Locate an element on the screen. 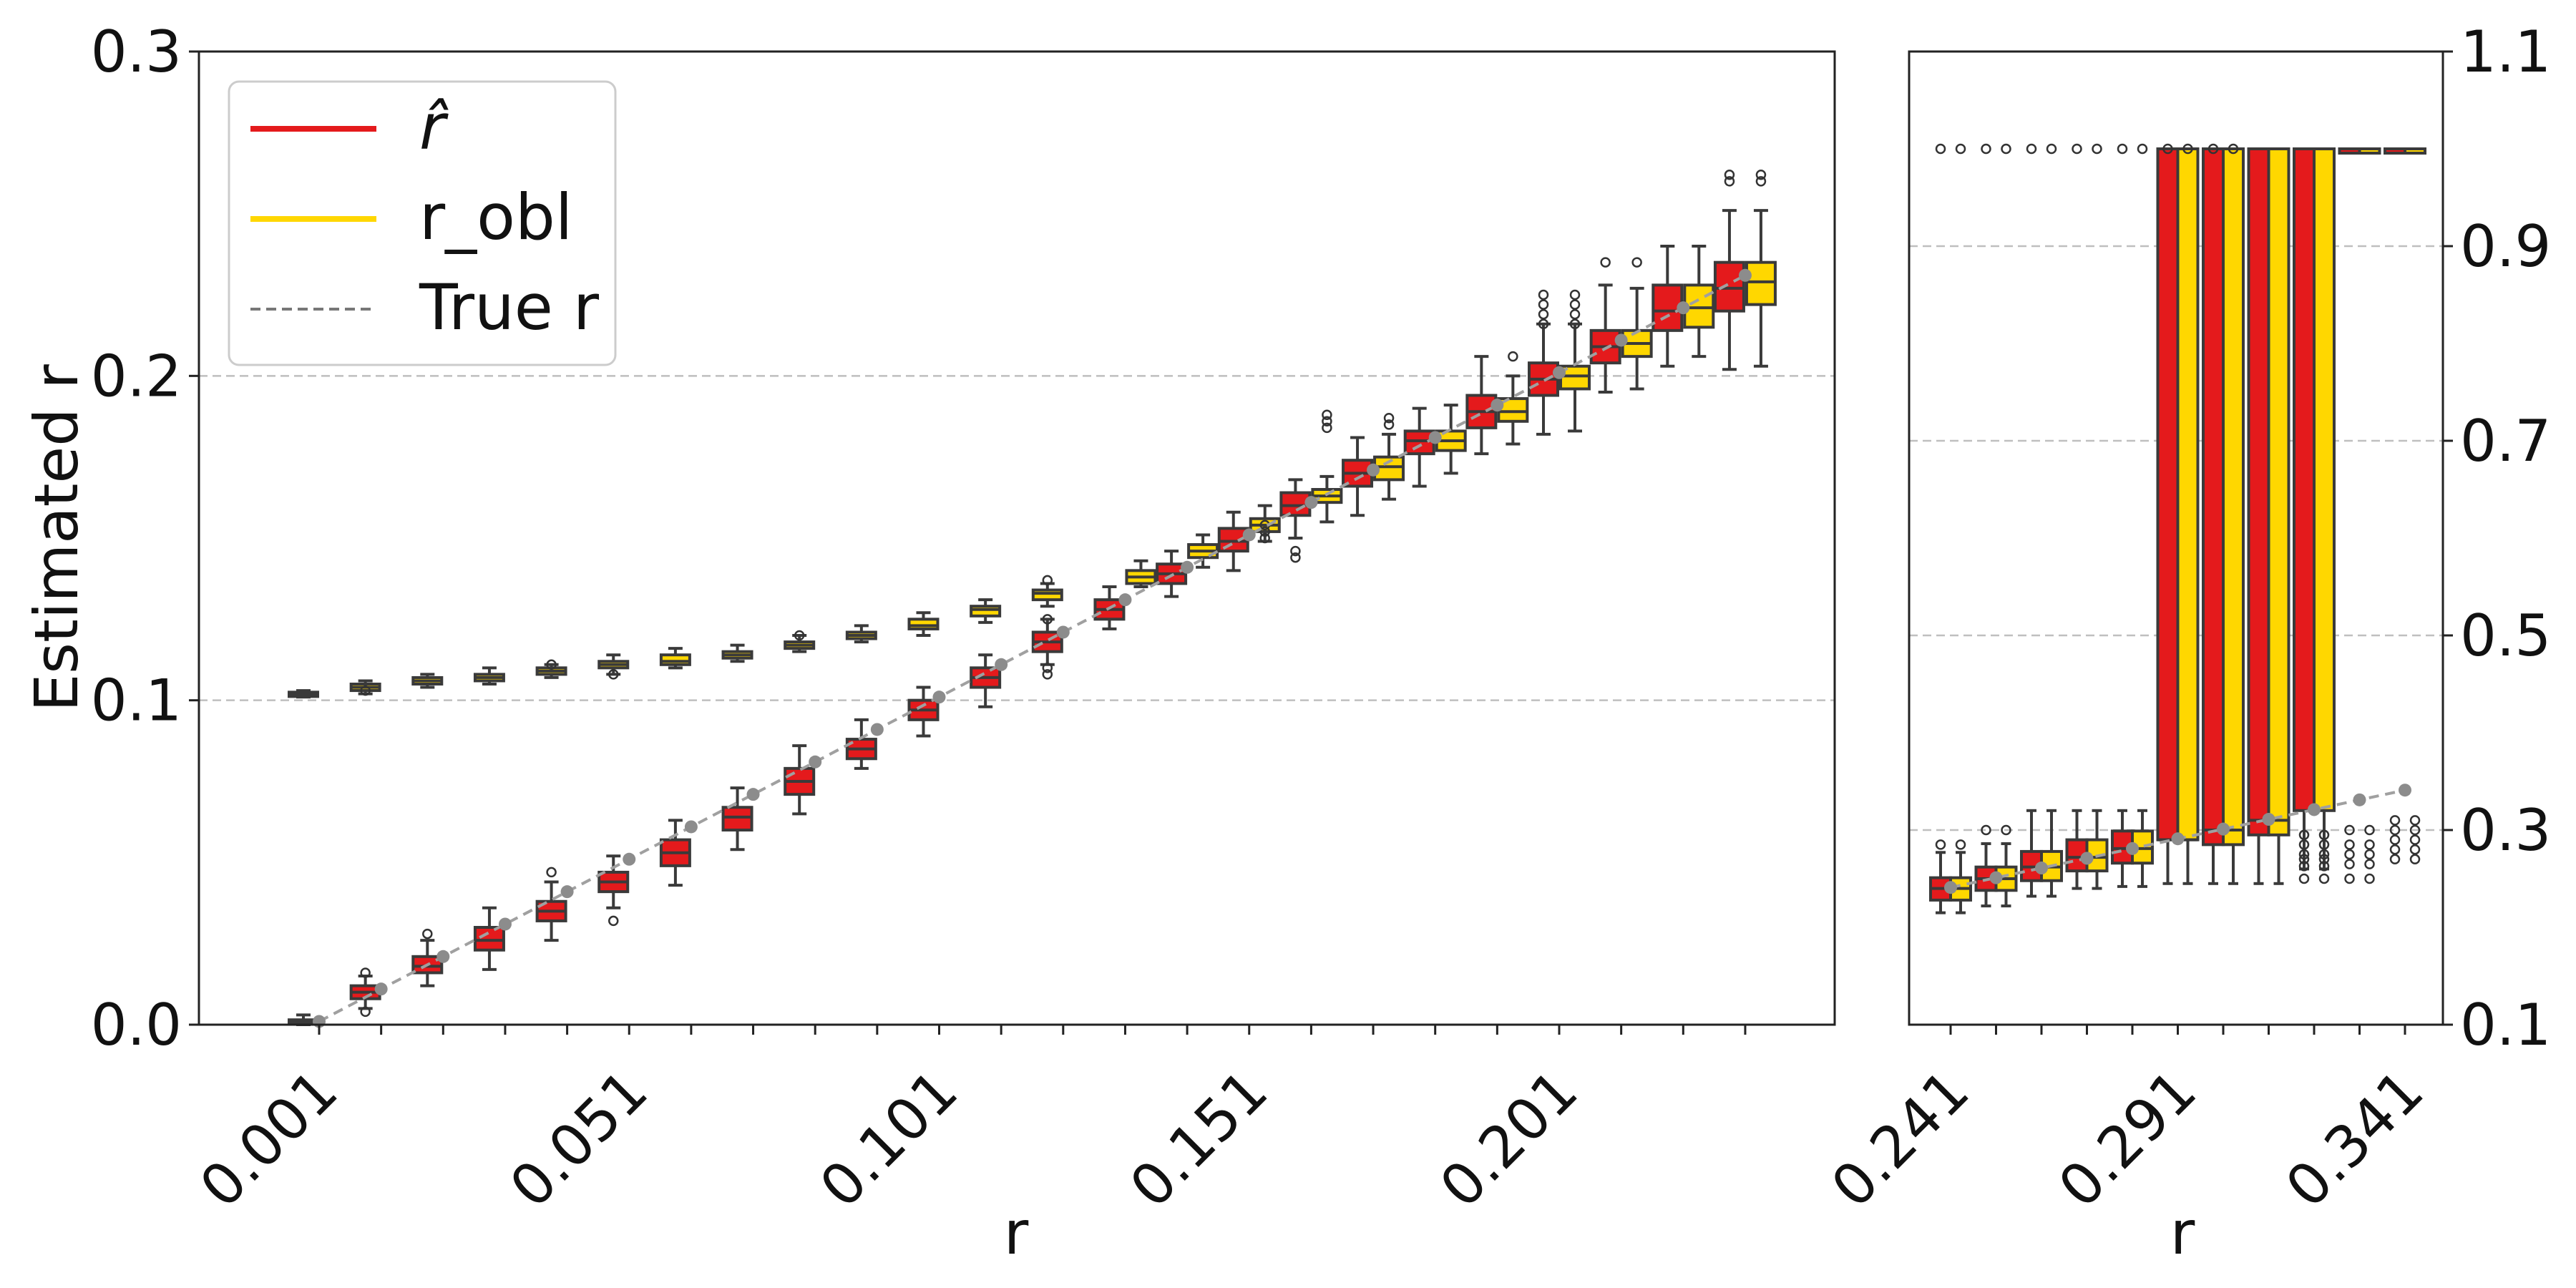 The width and height of the screenshot is (2576, 1288). legend-label-r-hat: r̂ is located at coordinates (434, 127).